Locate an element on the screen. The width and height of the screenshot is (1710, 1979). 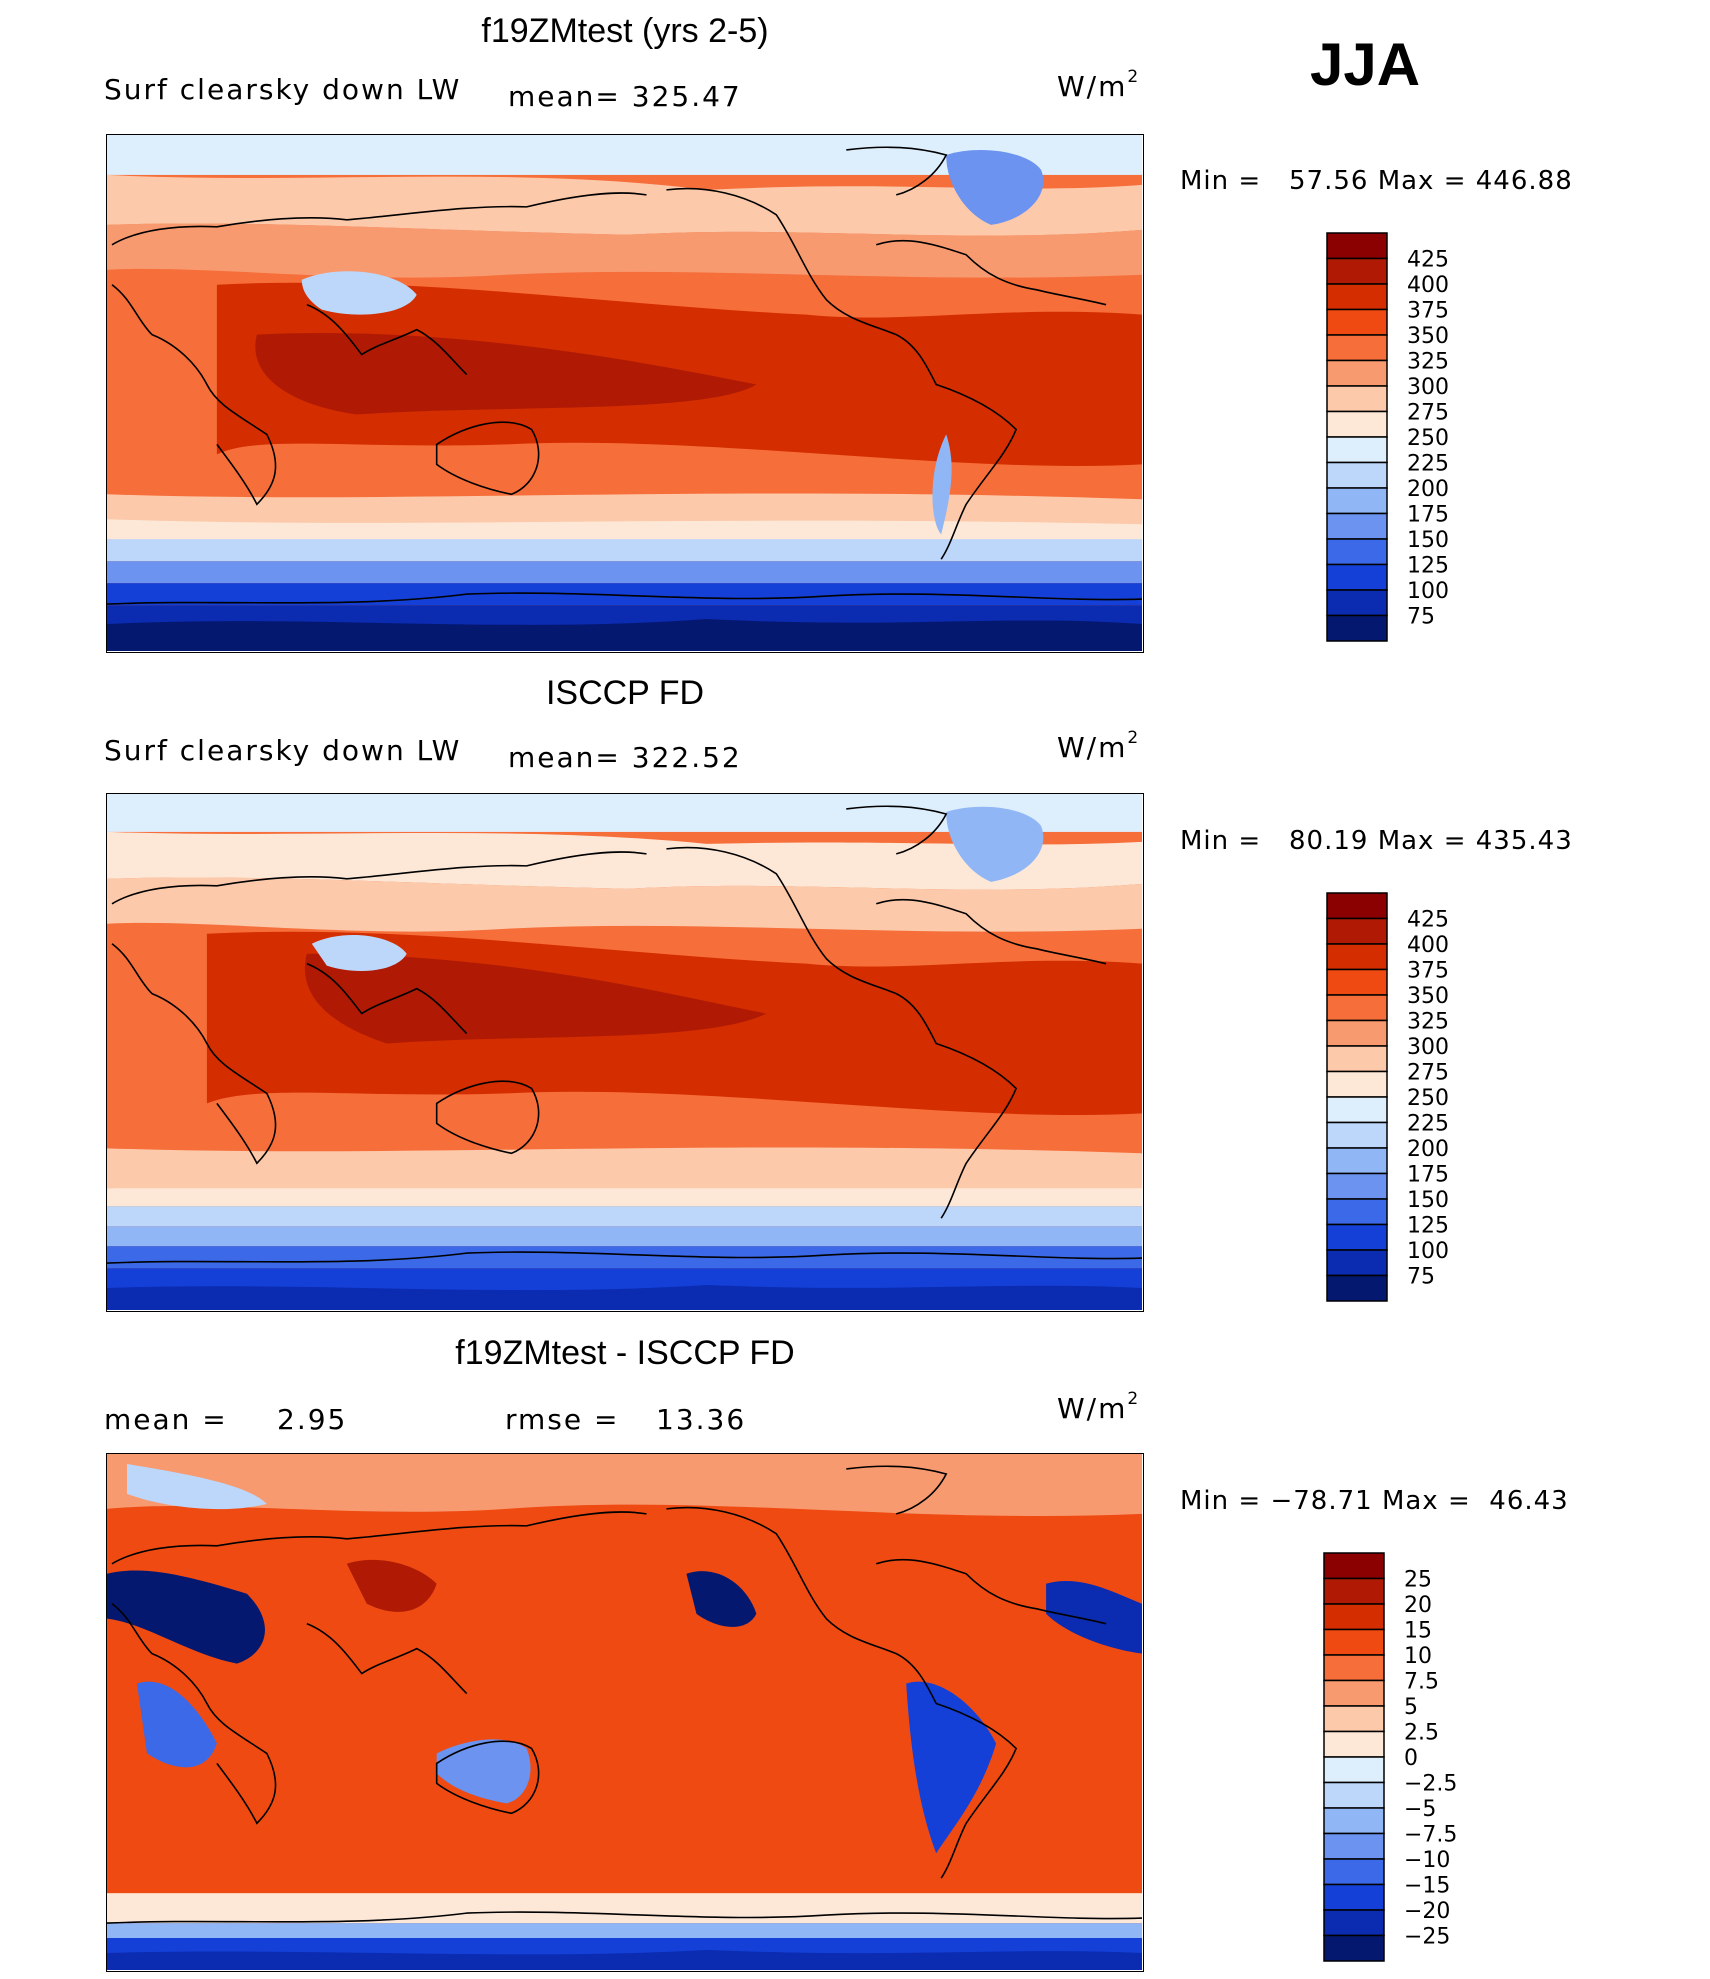
panel2-units: W/m2 is located at coordinates (1098, 745).